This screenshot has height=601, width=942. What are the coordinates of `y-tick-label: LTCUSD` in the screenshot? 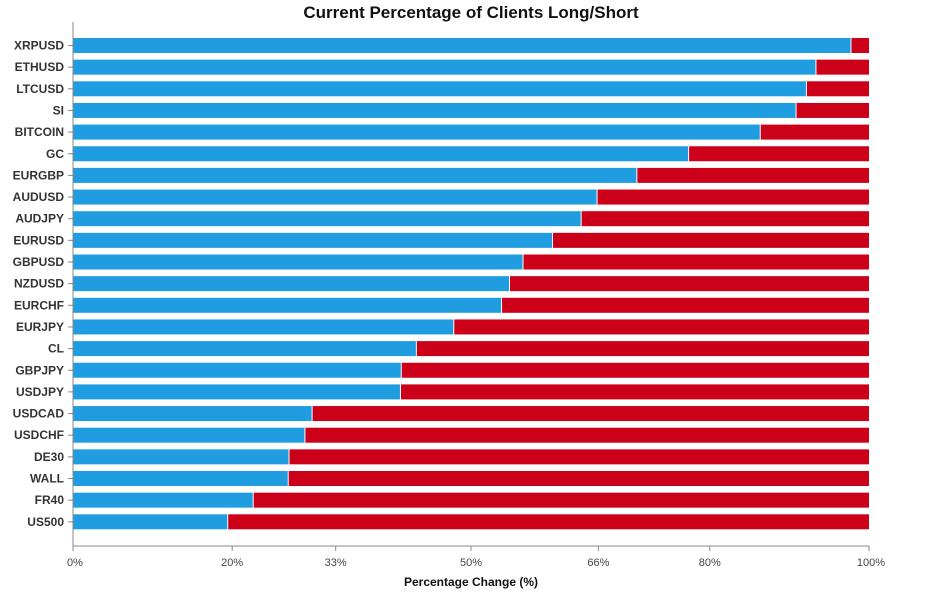 It's located at (40, 89).